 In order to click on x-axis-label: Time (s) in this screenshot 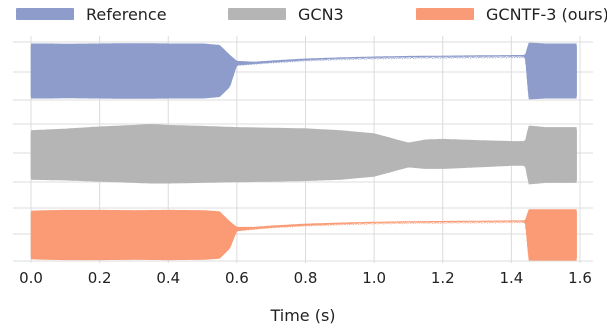, I will do `click(302, 315)`.